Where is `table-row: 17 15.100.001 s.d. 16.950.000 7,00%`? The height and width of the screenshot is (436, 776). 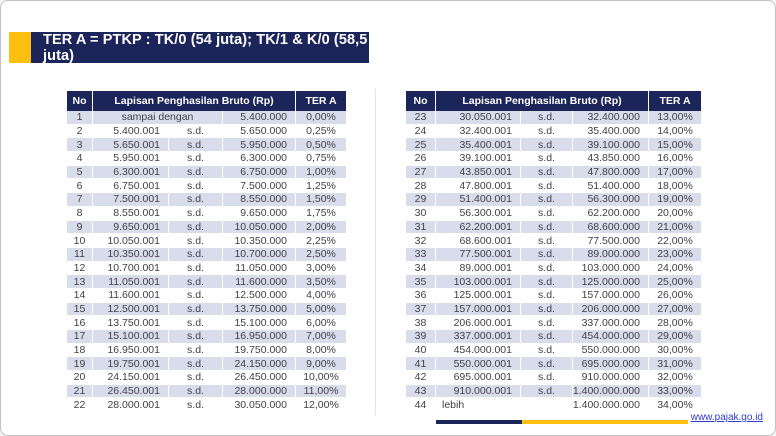
table-row: 17 15.100.001 s.d. 16.950.000 7,00% is located at coordinates (206, 337).